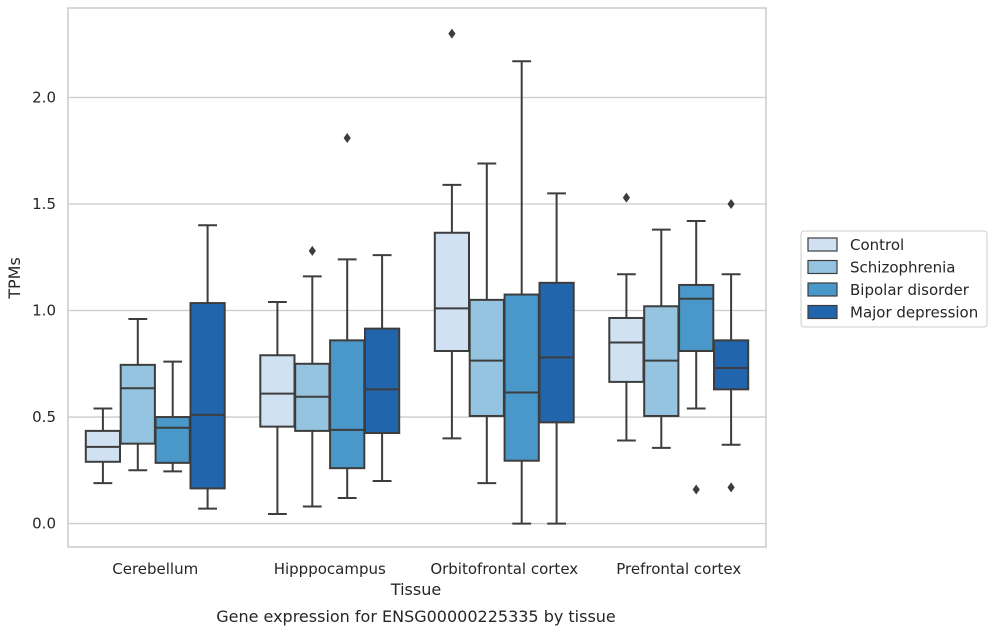  I want to click on x-axis-label: Tissue, so click(415, 589).